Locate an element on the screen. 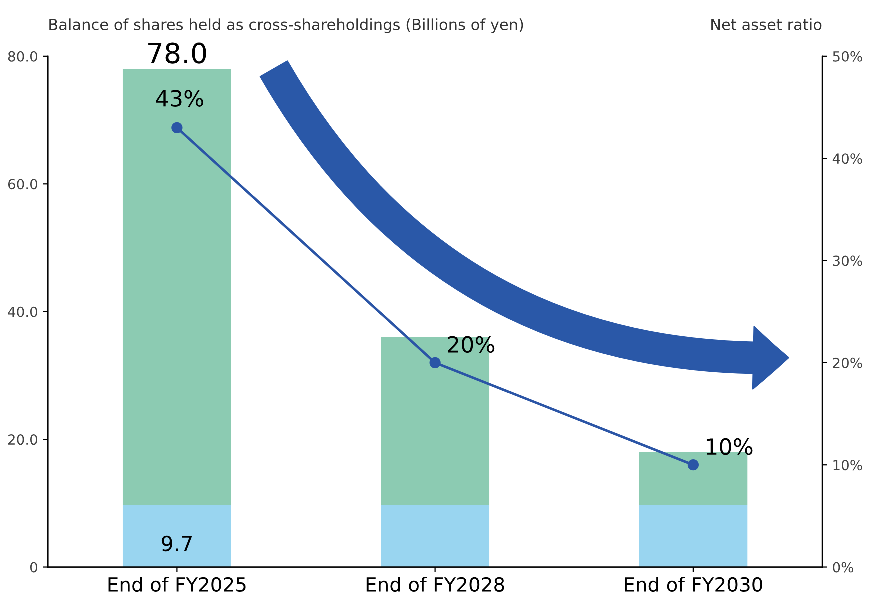  y2-tick-label: 30% is located at coordinates (847, 261).